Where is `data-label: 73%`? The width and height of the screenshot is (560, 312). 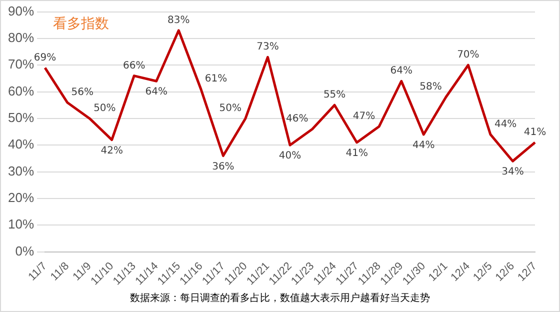 data-label: 73% is located at coordinates (267, 47).